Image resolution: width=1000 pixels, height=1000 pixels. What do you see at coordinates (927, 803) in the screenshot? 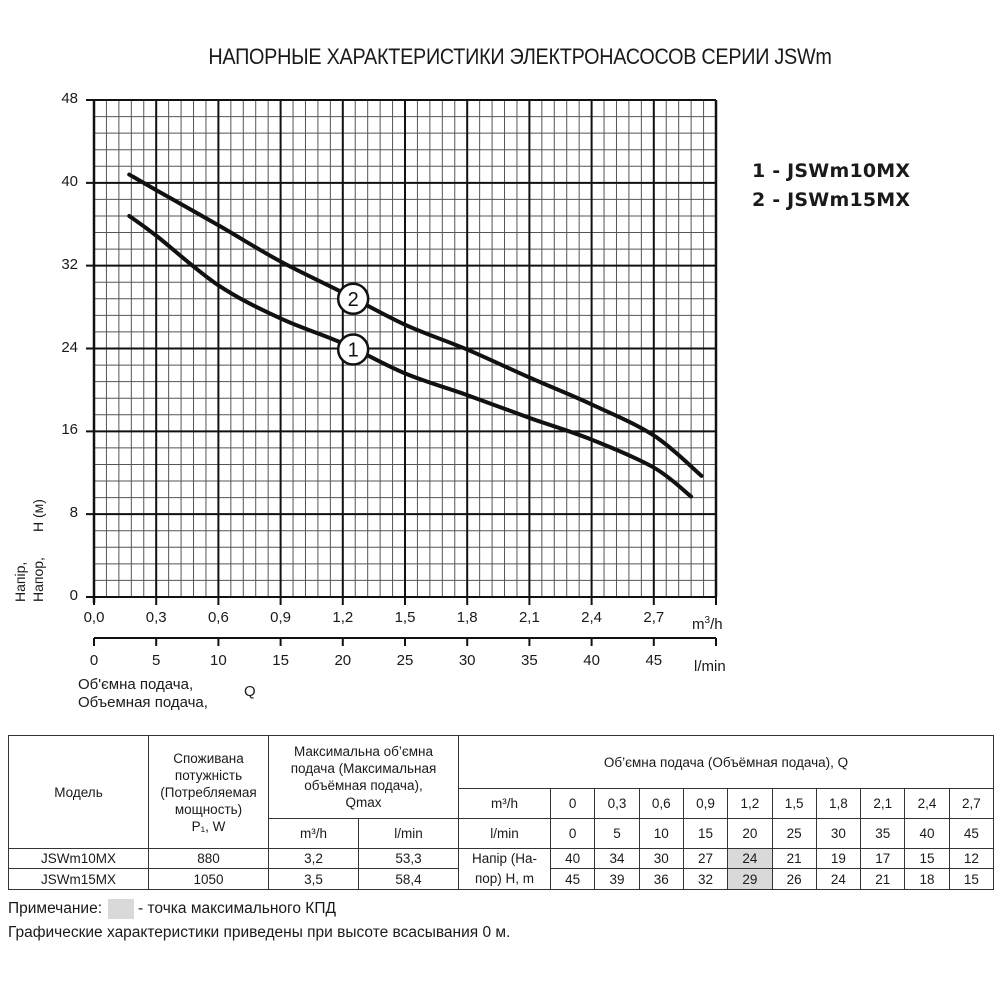
I see `cell-q-m3h: 2,4` at bounding box center [927, 803].